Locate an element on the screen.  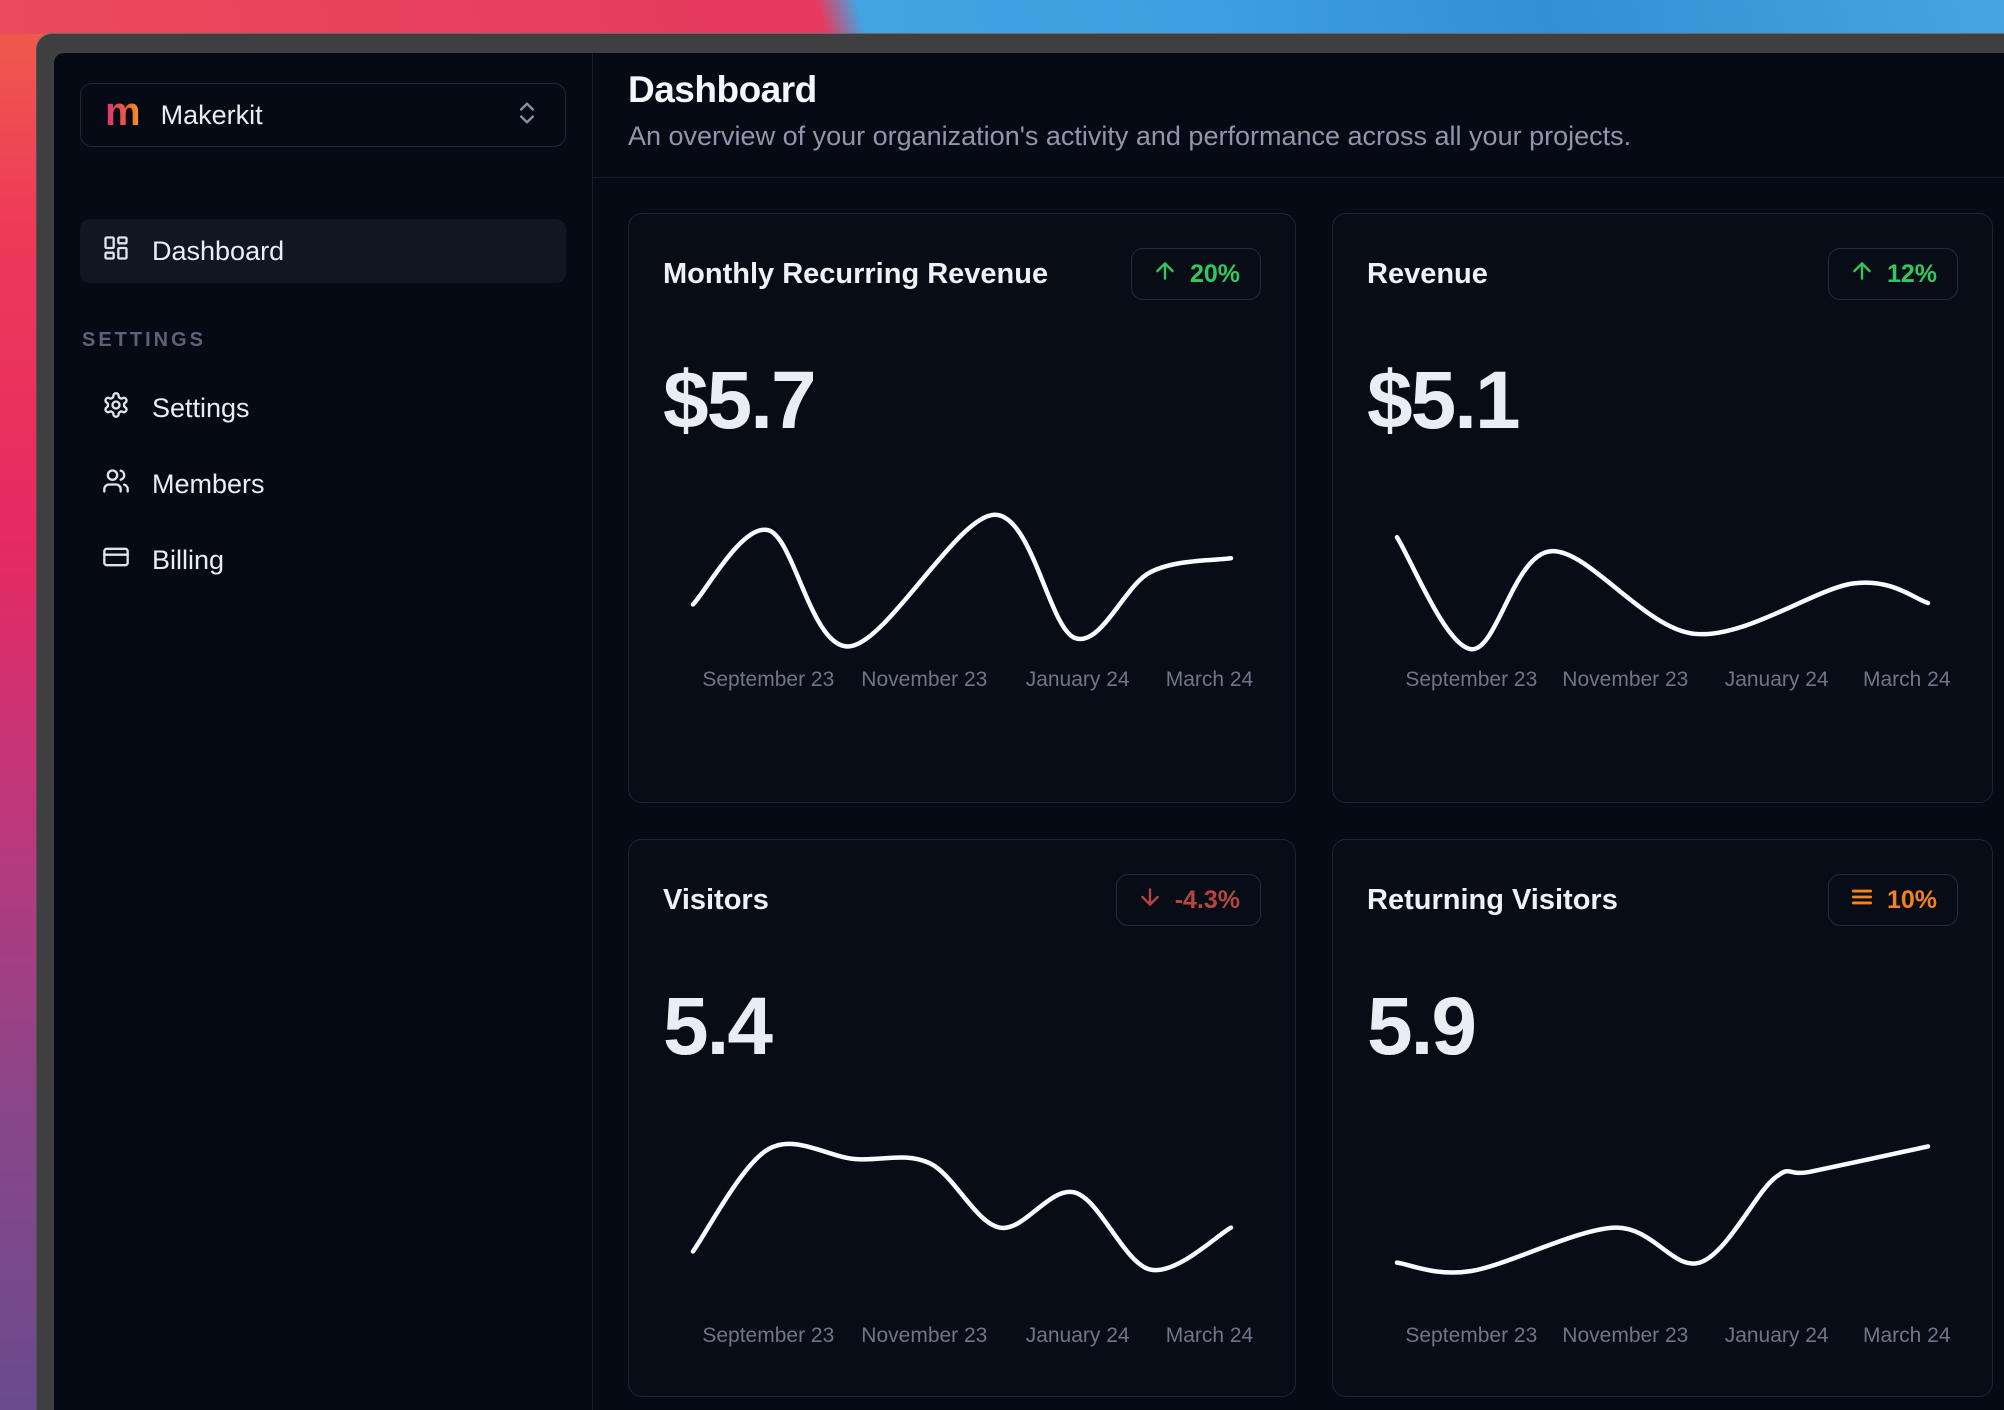
credit-card-icon is located at coordinates (116, 560).